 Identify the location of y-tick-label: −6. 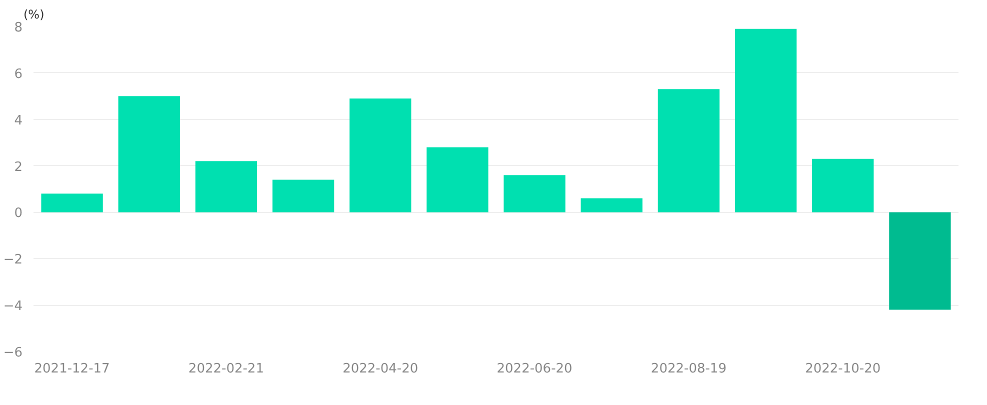
(13, 353).